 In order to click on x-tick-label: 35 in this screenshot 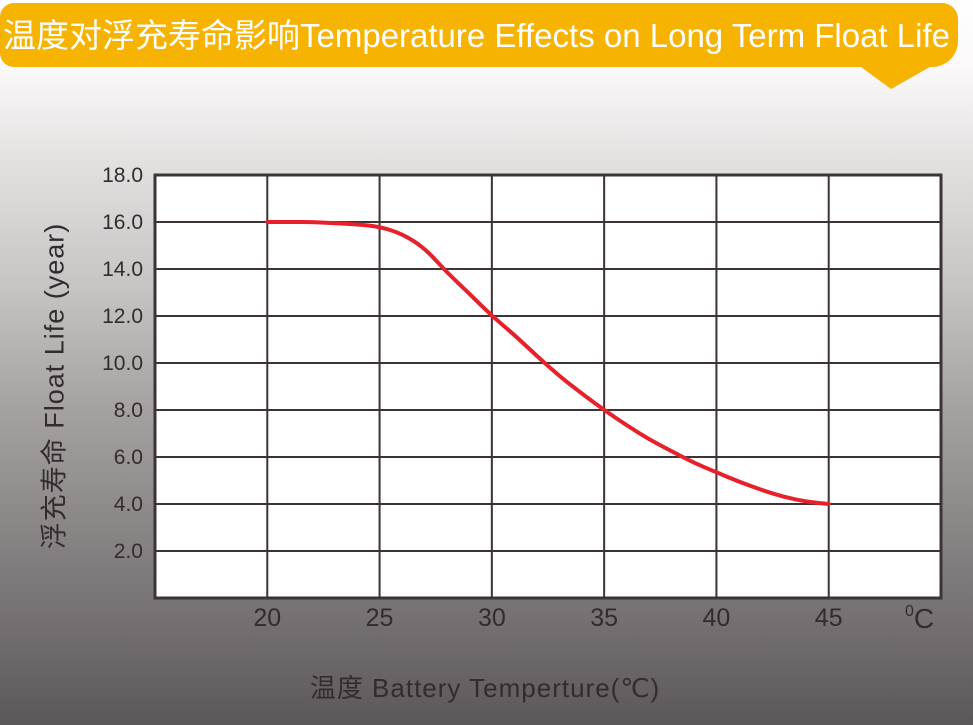, I will do `click(604, 618)`.